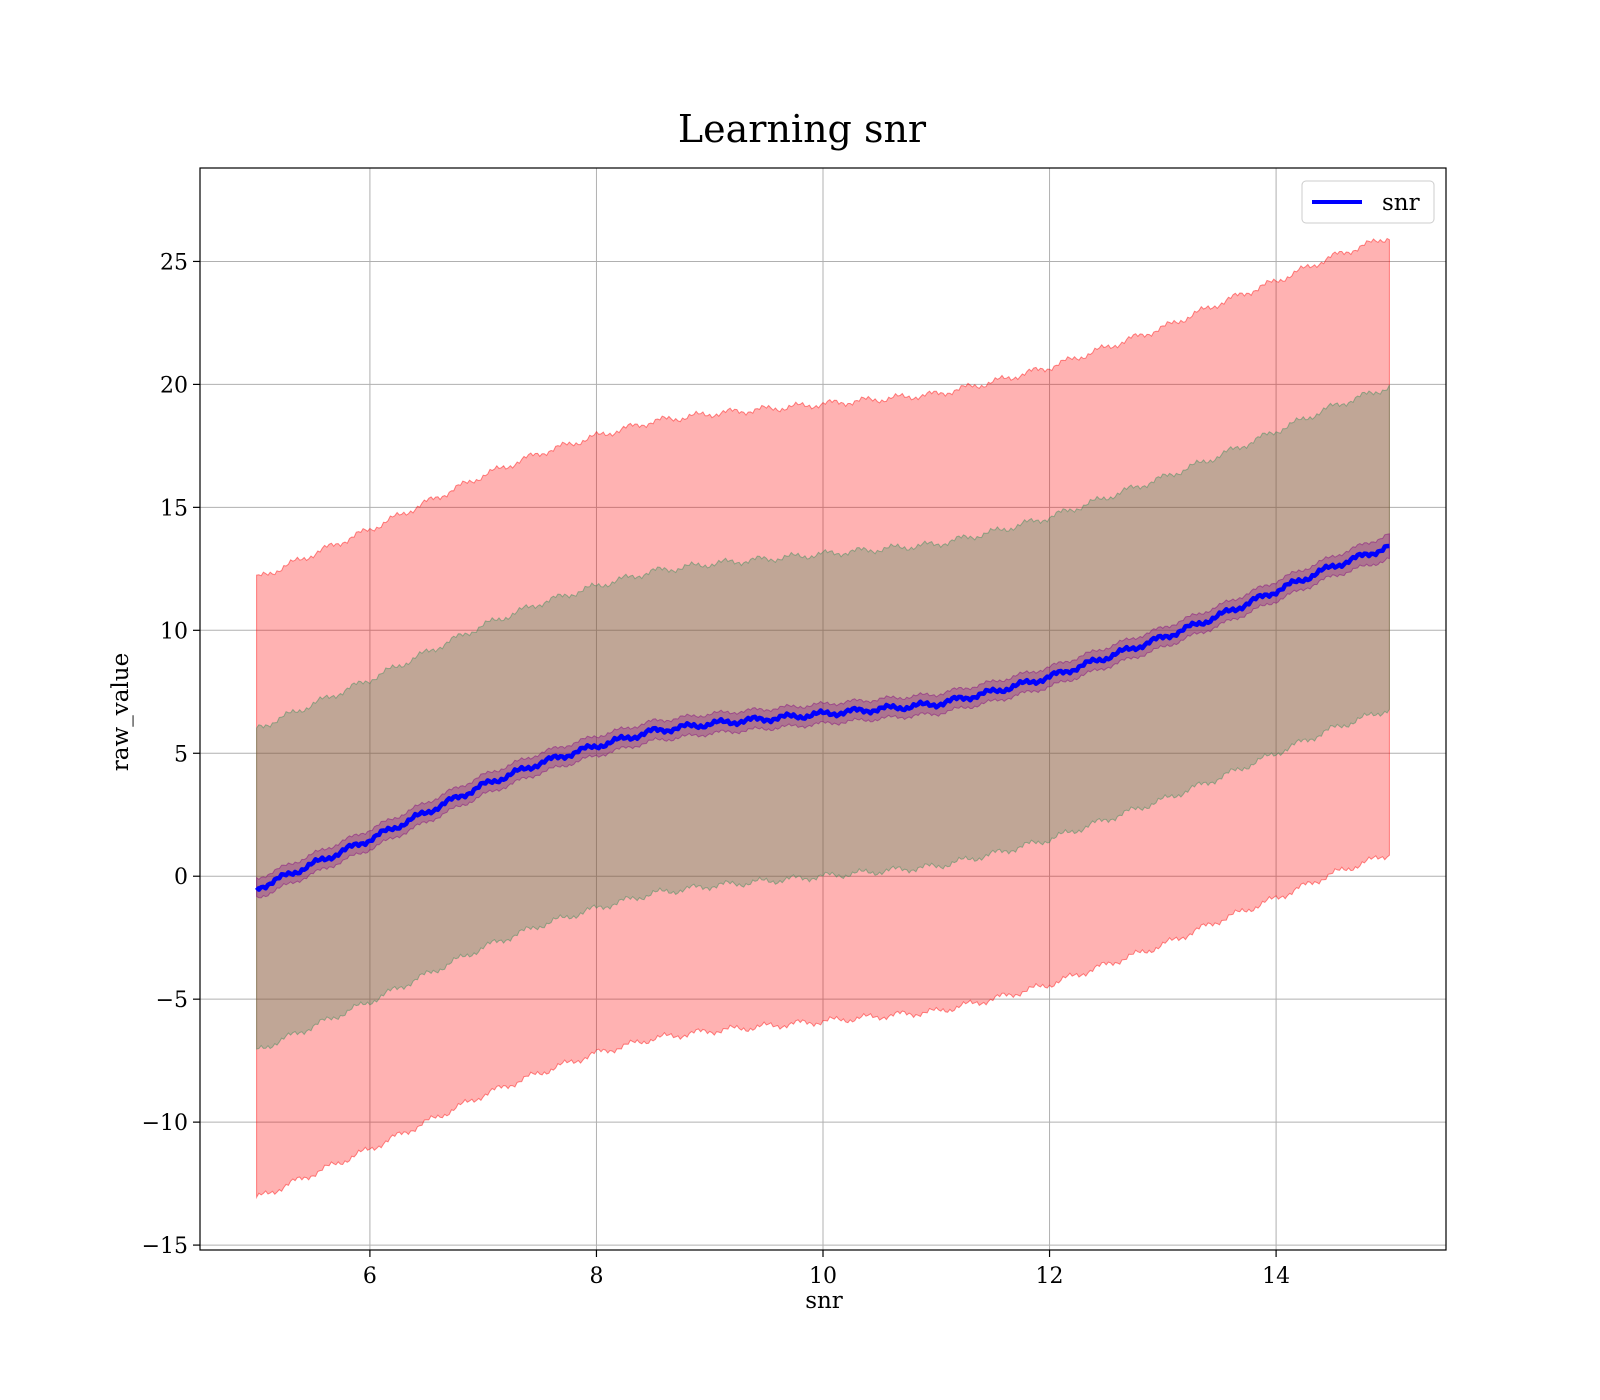  I want to click on x-tick-label: 14, so click(1276, 1276).